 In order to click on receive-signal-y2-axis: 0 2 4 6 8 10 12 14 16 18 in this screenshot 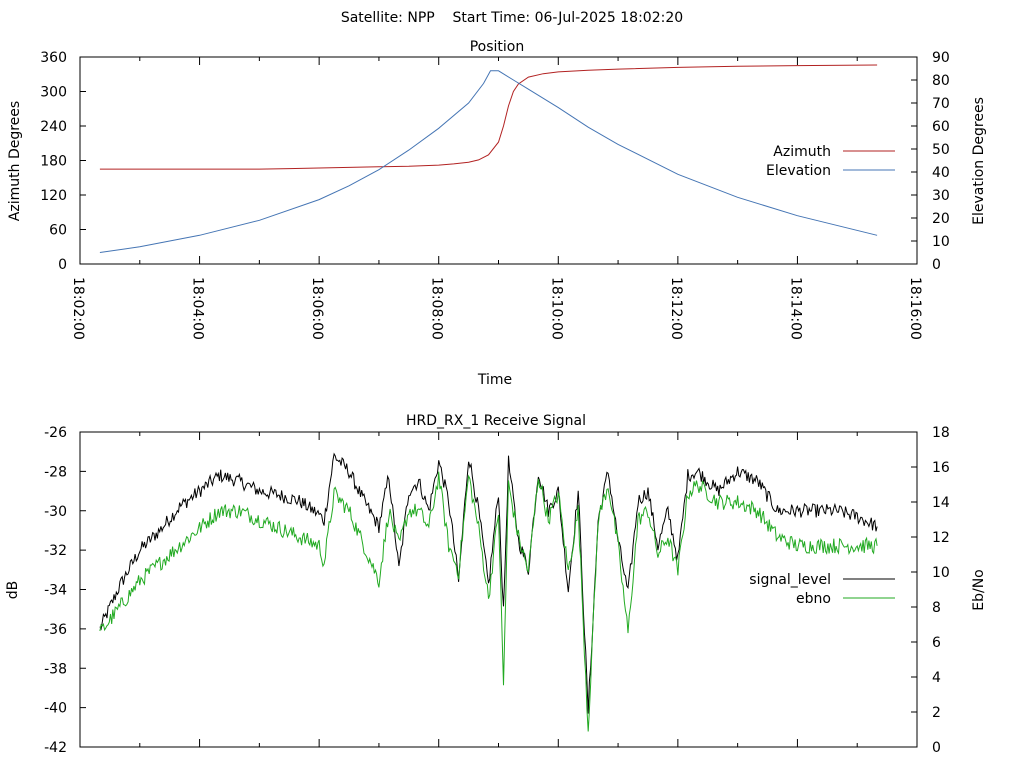, I will do `click(930, 590)`.